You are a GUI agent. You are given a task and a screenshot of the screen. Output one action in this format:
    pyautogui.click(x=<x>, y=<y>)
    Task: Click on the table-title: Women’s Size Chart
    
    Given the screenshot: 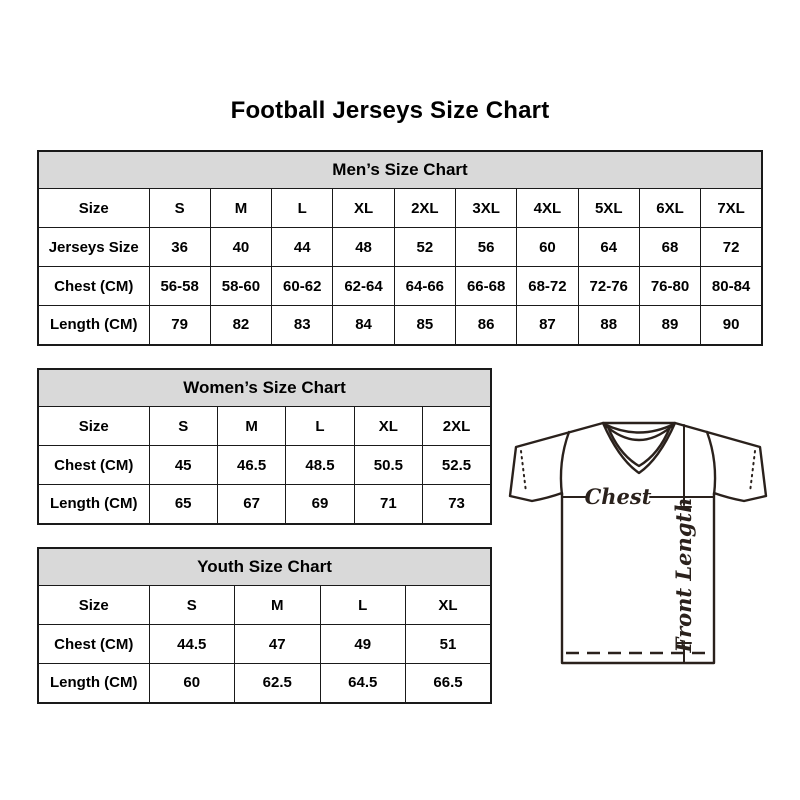 What is the action you would take?
    pyautogui.click(x=264, y=387)
    